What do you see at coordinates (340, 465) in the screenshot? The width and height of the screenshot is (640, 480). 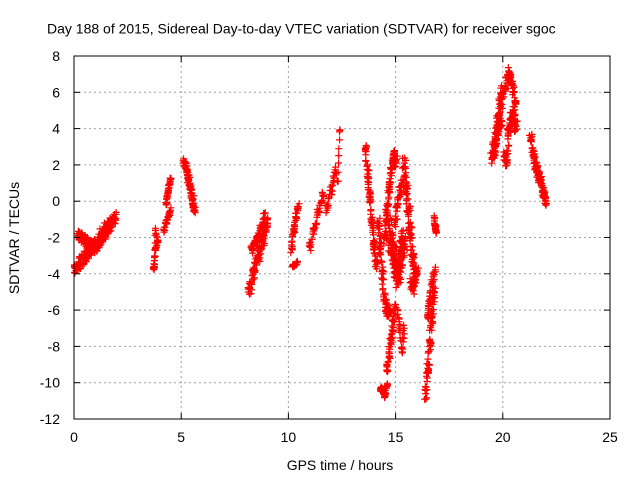 I see `x-axis-label: GPS time / hours` at bounding box center [340, 465].